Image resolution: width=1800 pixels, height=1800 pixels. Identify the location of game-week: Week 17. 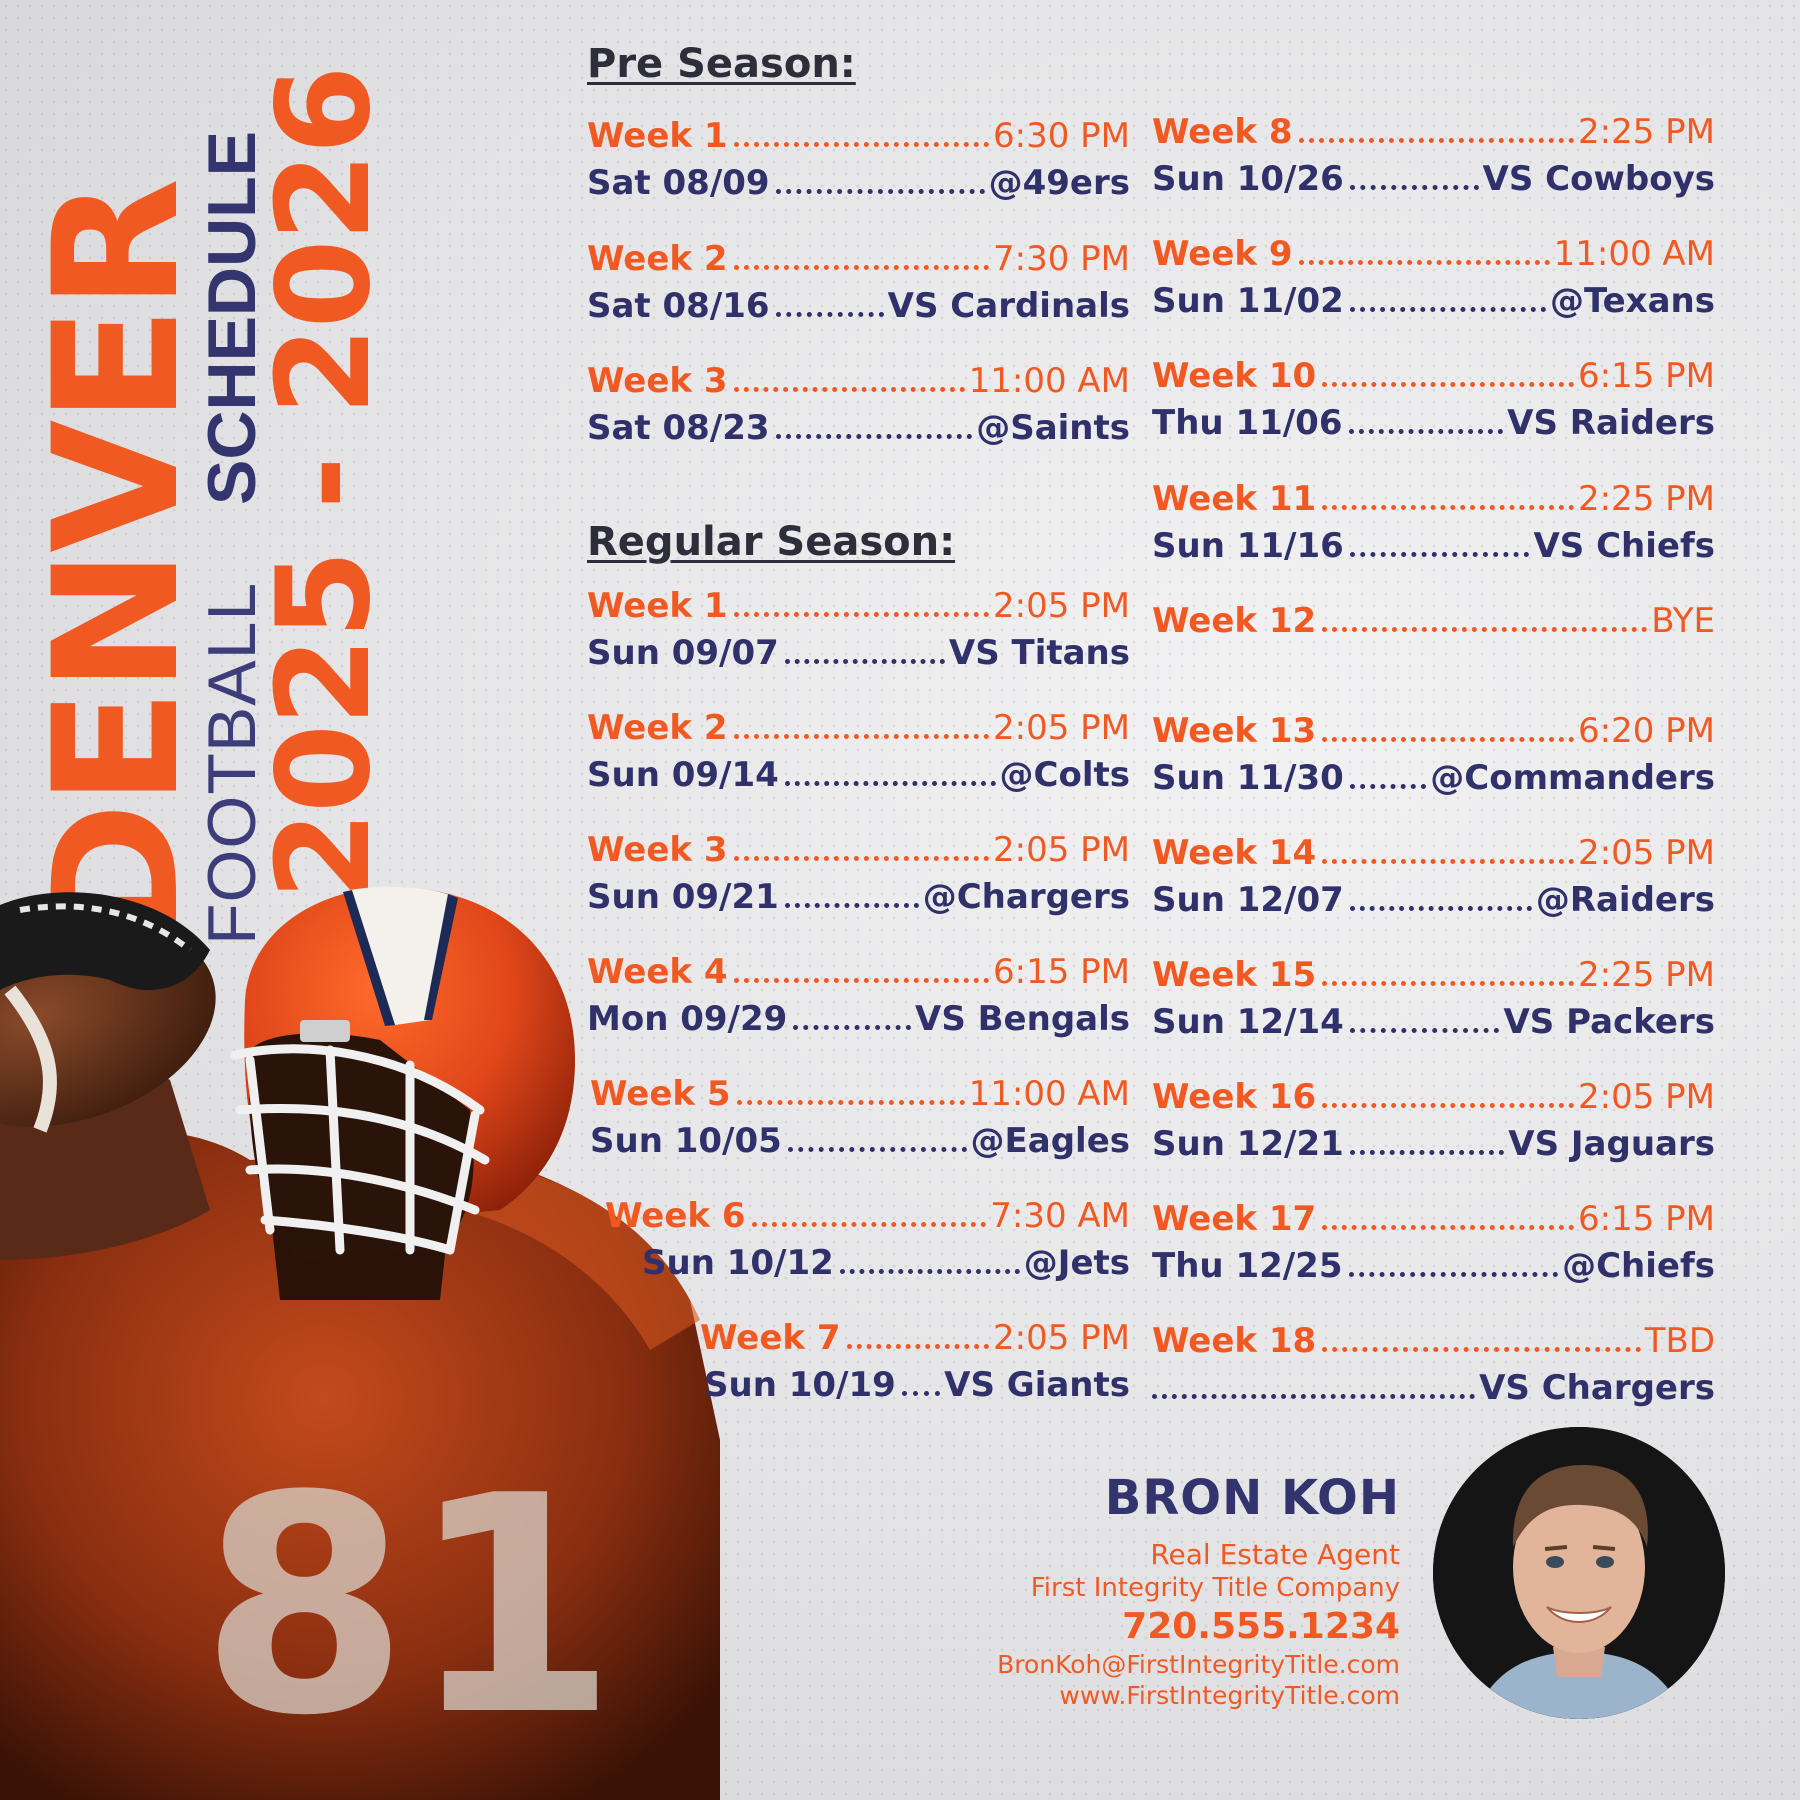
(1234, 1219).